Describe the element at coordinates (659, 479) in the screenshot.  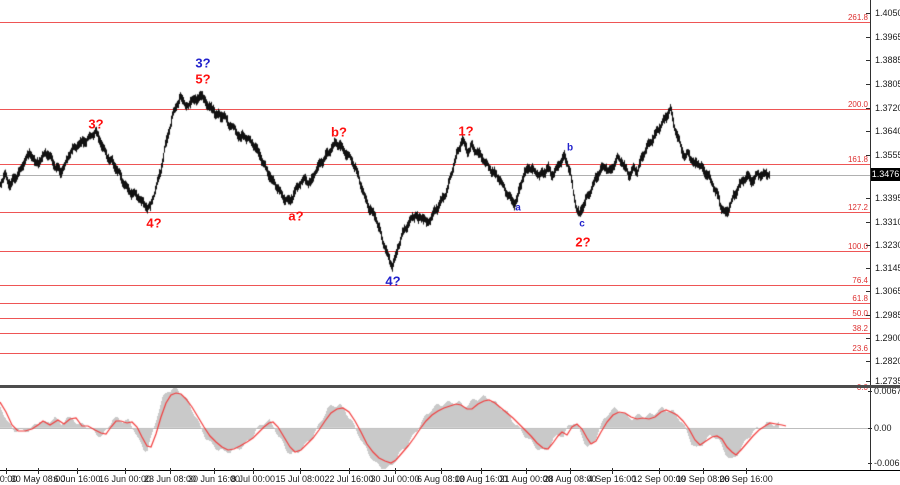
I see `time-tick-label: 12 Sep 00:00` at that location.